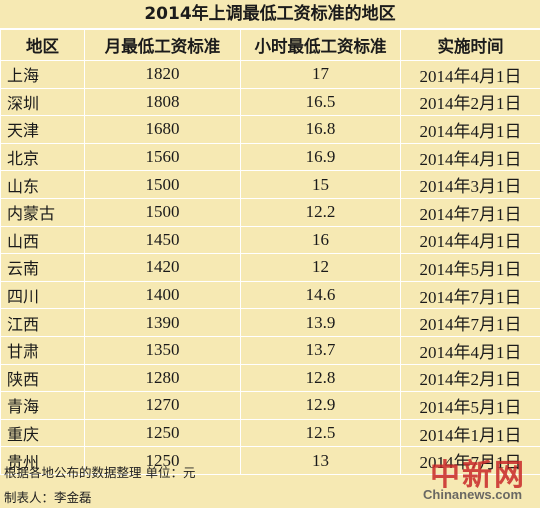 This screenshot has height=508, width=540. What do you see at coordinates (100, 472) in the screenshot?
I see `source-note: 根据各地公布的数据整理 单位：元` at bounding box center [100, 472].